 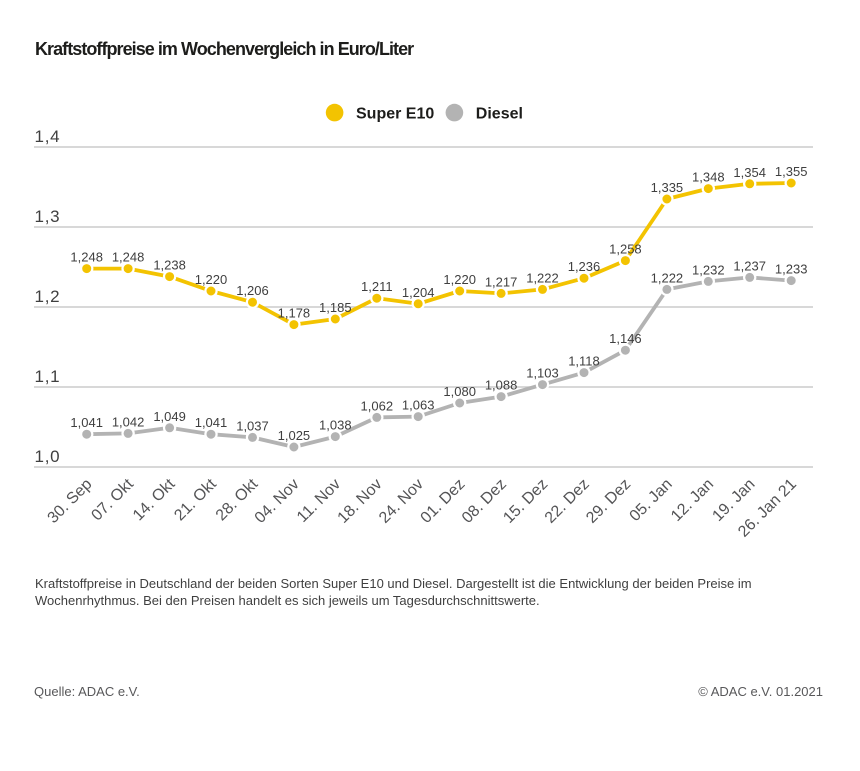 I want to click on svg-text: 30. Sep, so click(x=70, y=501).